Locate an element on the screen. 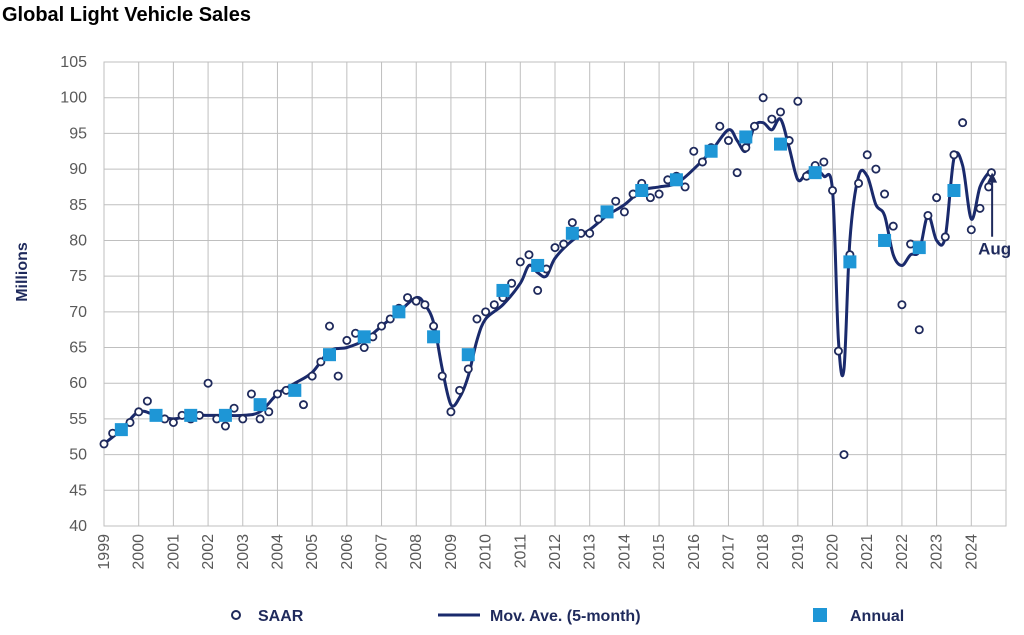 The width and height of the screenshot is (1024, 635). x-tick-label: 2017 is located at coordinates (728, 552).